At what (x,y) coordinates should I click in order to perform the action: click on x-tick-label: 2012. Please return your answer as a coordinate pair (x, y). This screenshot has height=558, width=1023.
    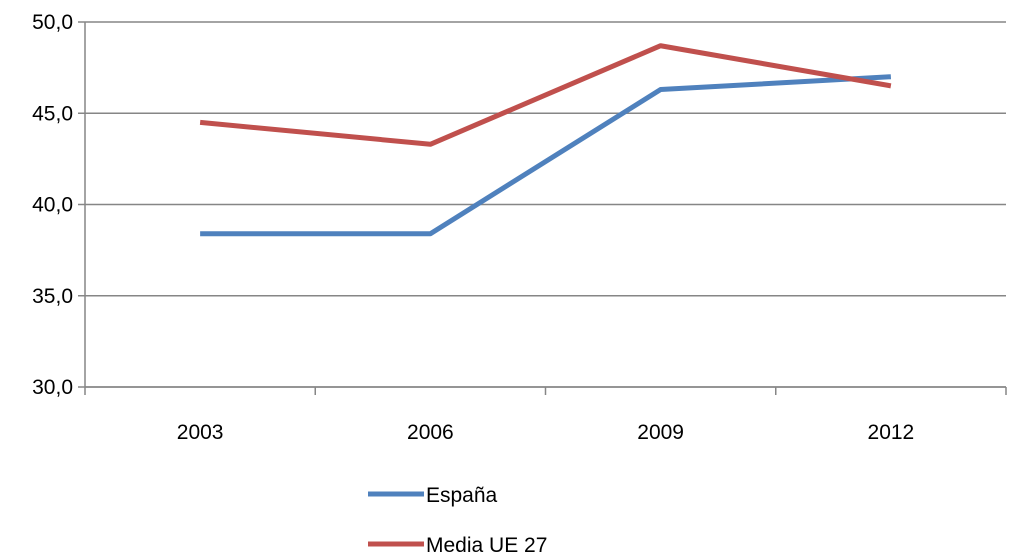
    Looking at the image, I should click on (891, 432).